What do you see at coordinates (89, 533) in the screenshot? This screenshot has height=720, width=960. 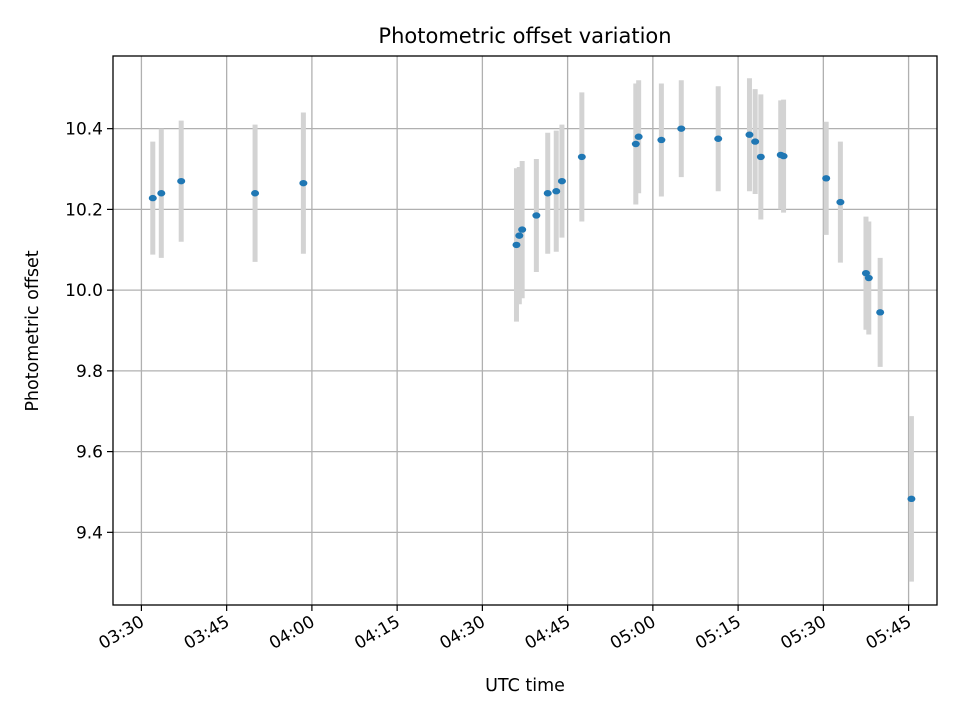 I see `y-tick-label: 9.4` at bounding box center [89, 533].